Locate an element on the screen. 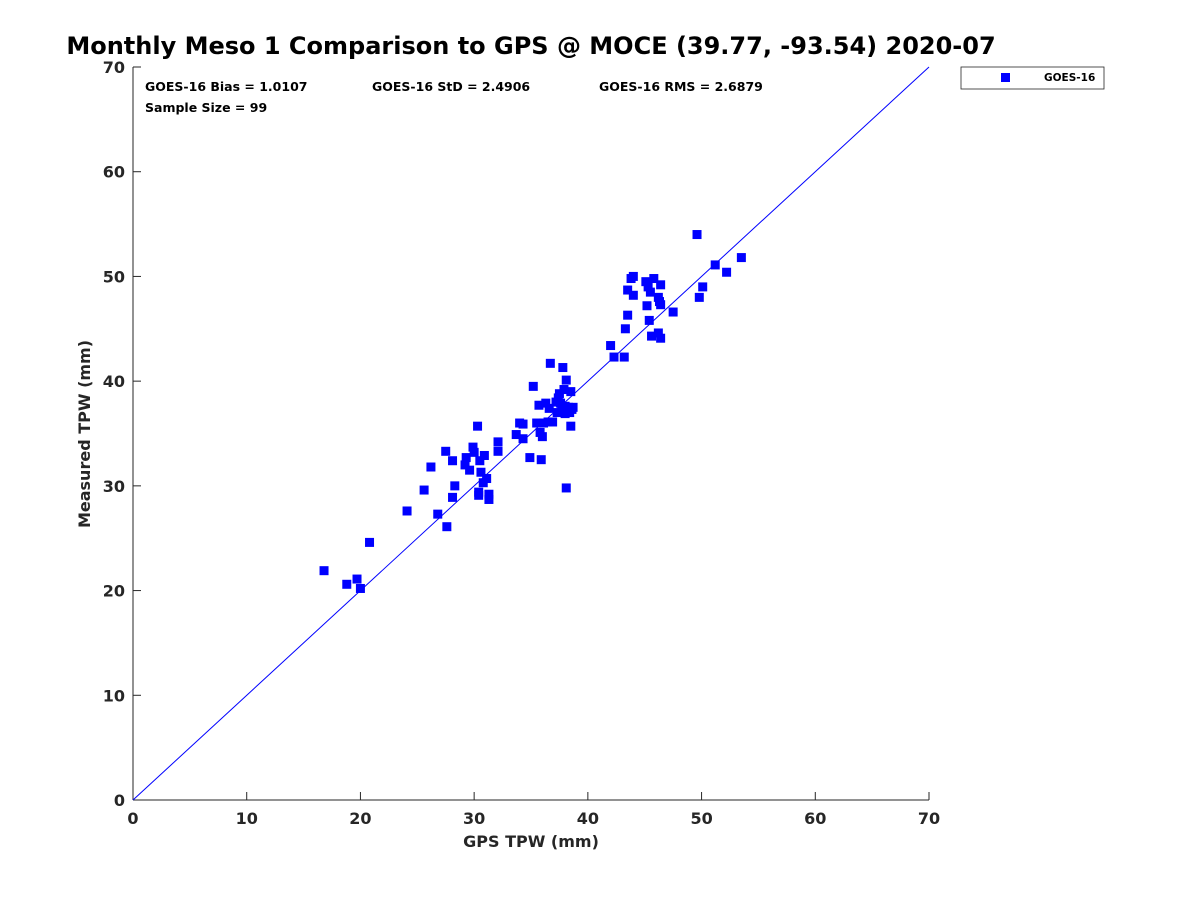  x-tick-label: 10 is located at coordinates (247, 818).